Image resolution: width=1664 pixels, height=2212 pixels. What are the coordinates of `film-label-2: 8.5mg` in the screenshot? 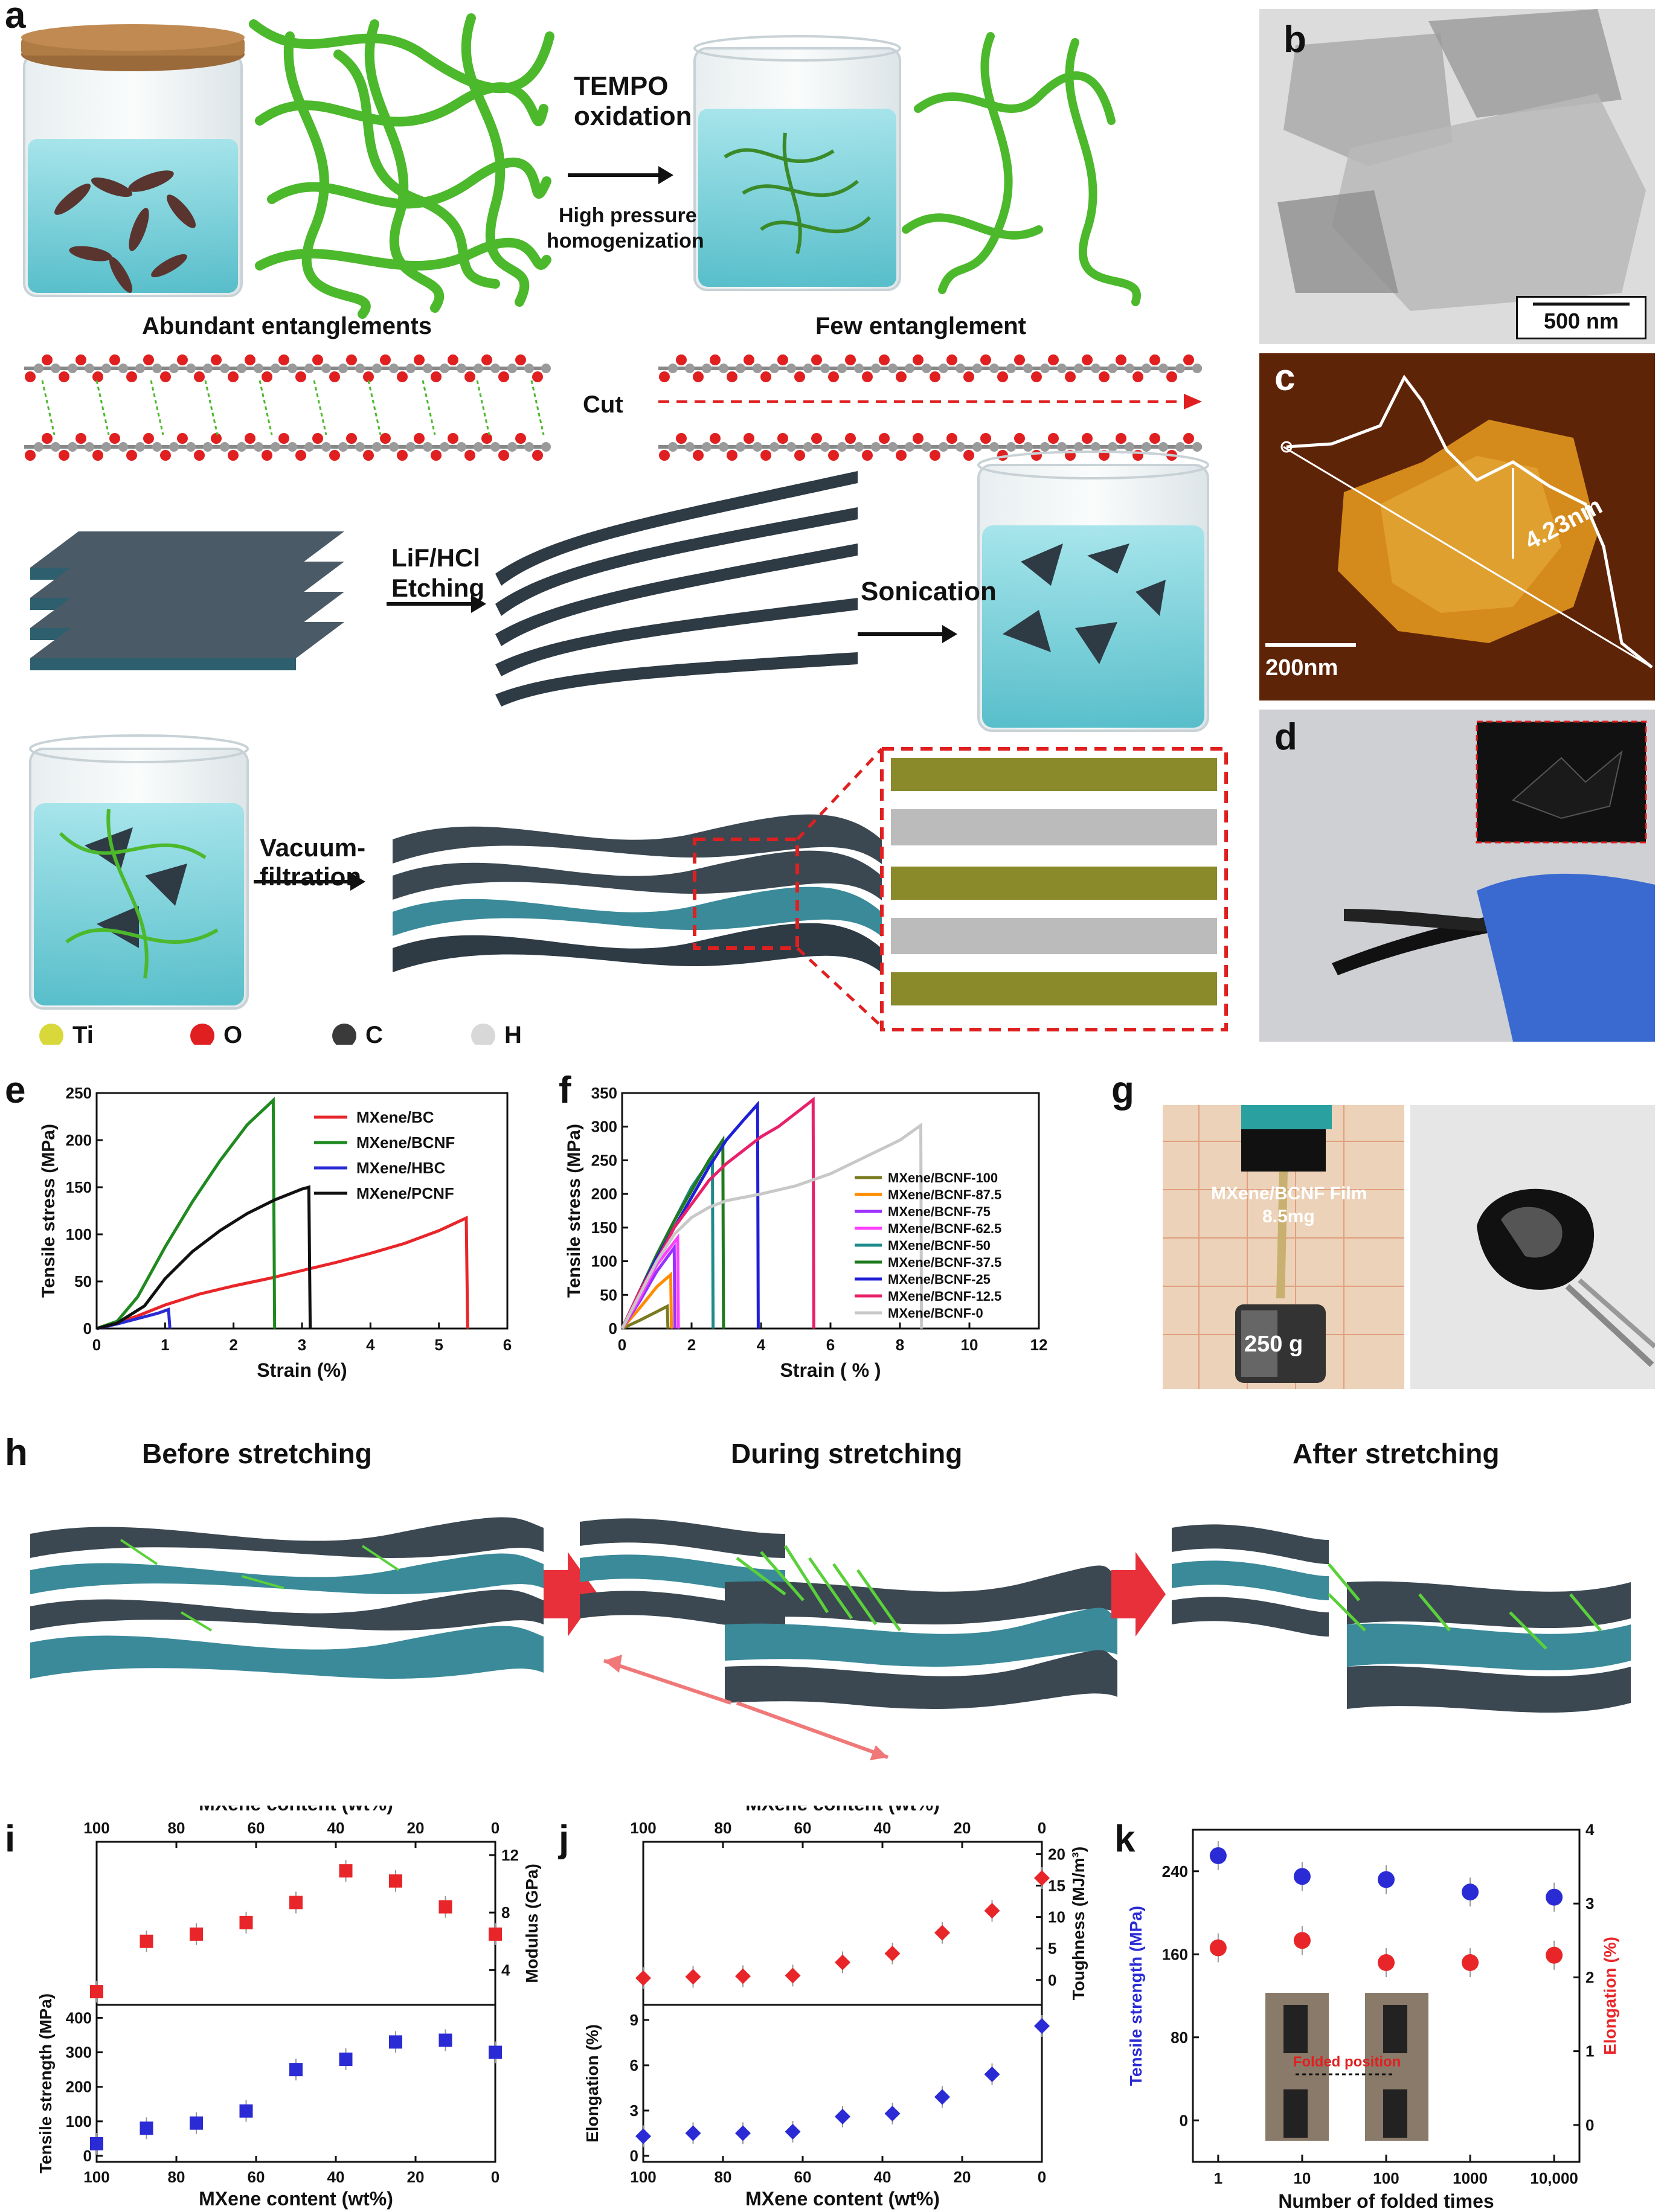 It's located at (1288, 1216).